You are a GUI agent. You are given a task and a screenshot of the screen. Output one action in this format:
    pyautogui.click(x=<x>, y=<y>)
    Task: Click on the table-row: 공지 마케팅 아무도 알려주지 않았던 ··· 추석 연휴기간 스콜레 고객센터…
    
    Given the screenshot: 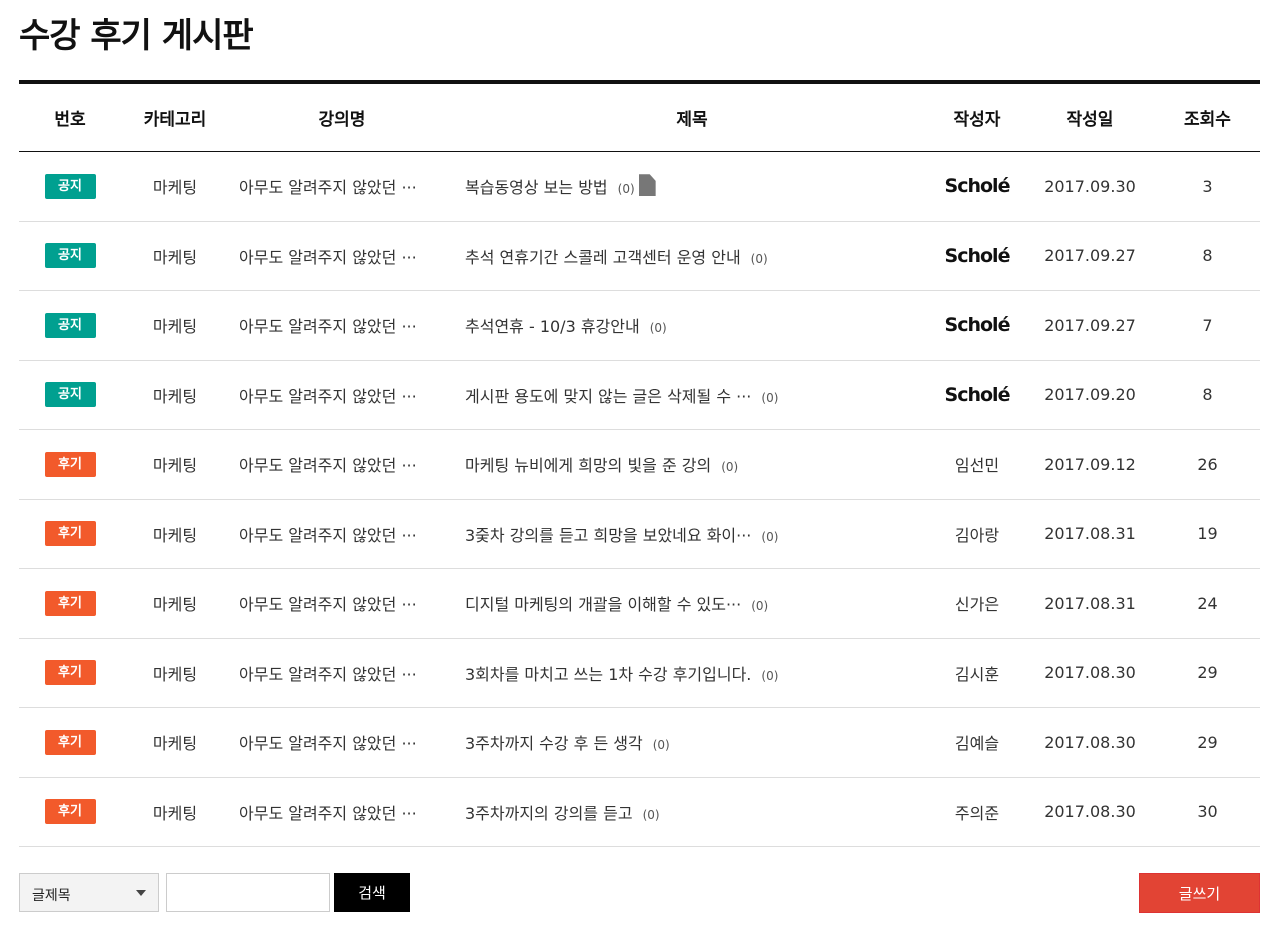 What is the action you would take?
    pyautogui.click(x=639, y=256)
    